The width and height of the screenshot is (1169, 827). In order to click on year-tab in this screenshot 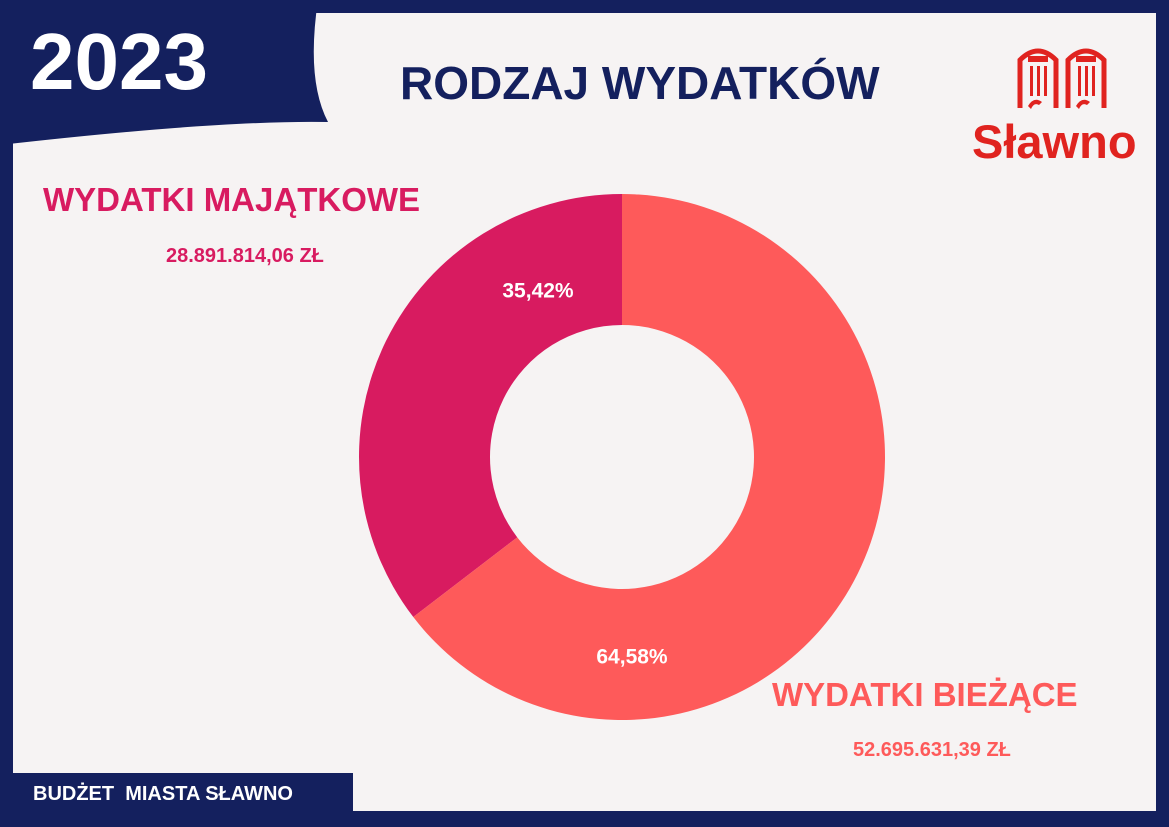, I will do `click(164, 72)`.